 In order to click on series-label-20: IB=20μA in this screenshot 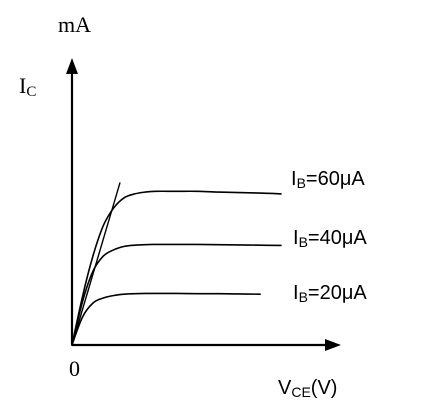, I will do `click(330, 293)`.